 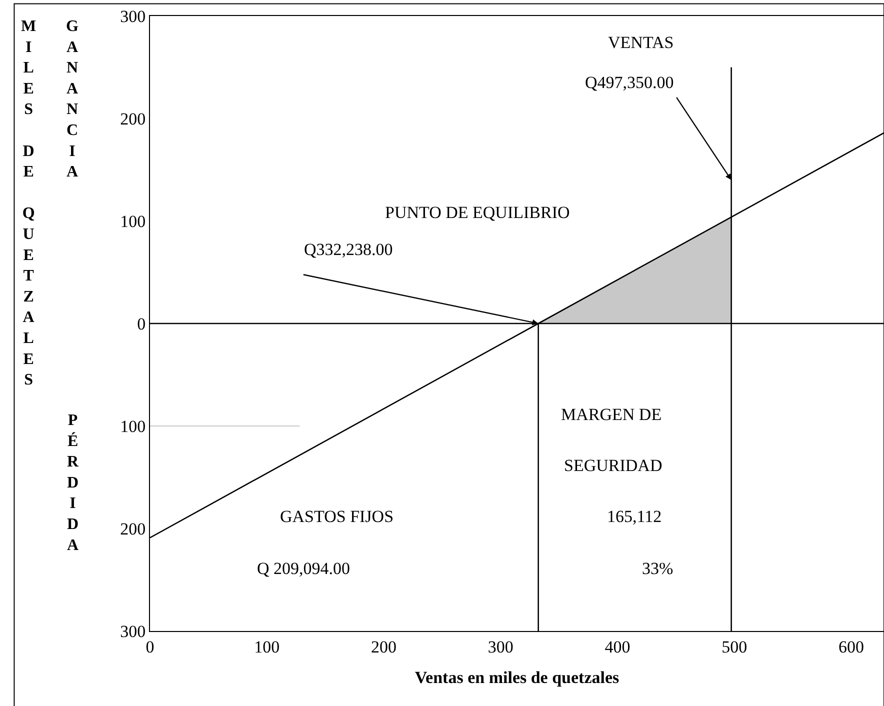 What do you see at coordinates (73, 483) in the screenshot?
I see `text: PÉRDIDA` at bounding box center [73, 483].